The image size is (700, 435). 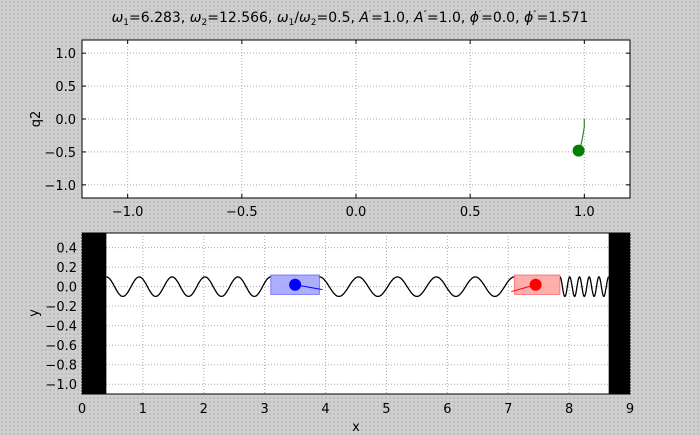 I want to click on phase-xtick-label: 1.0, so click(x=584, y=212).